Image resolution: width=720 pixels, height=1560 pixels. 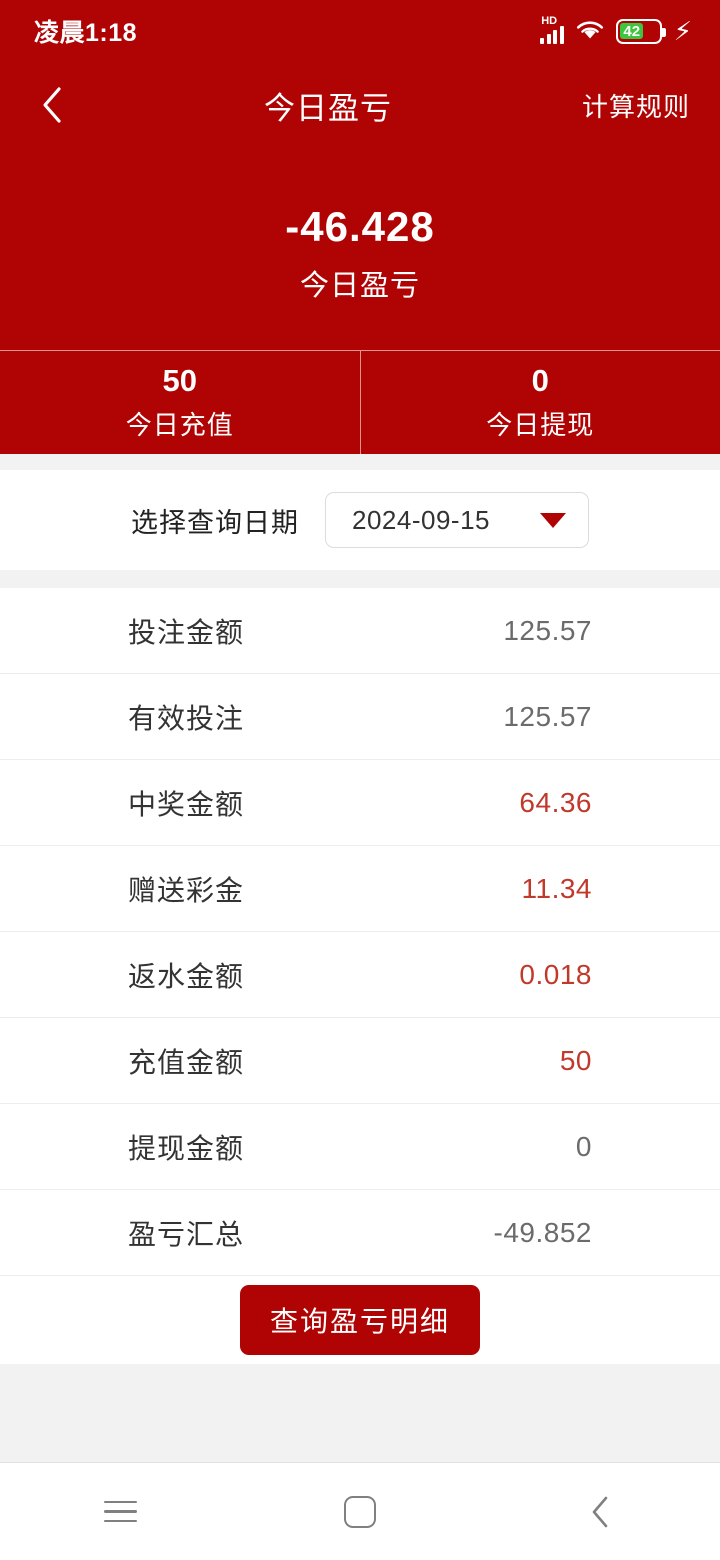 What do you see at coordinates (360, 579) in the screenshot?
I see `spacer-below-date` at bounding box center [360, 579].